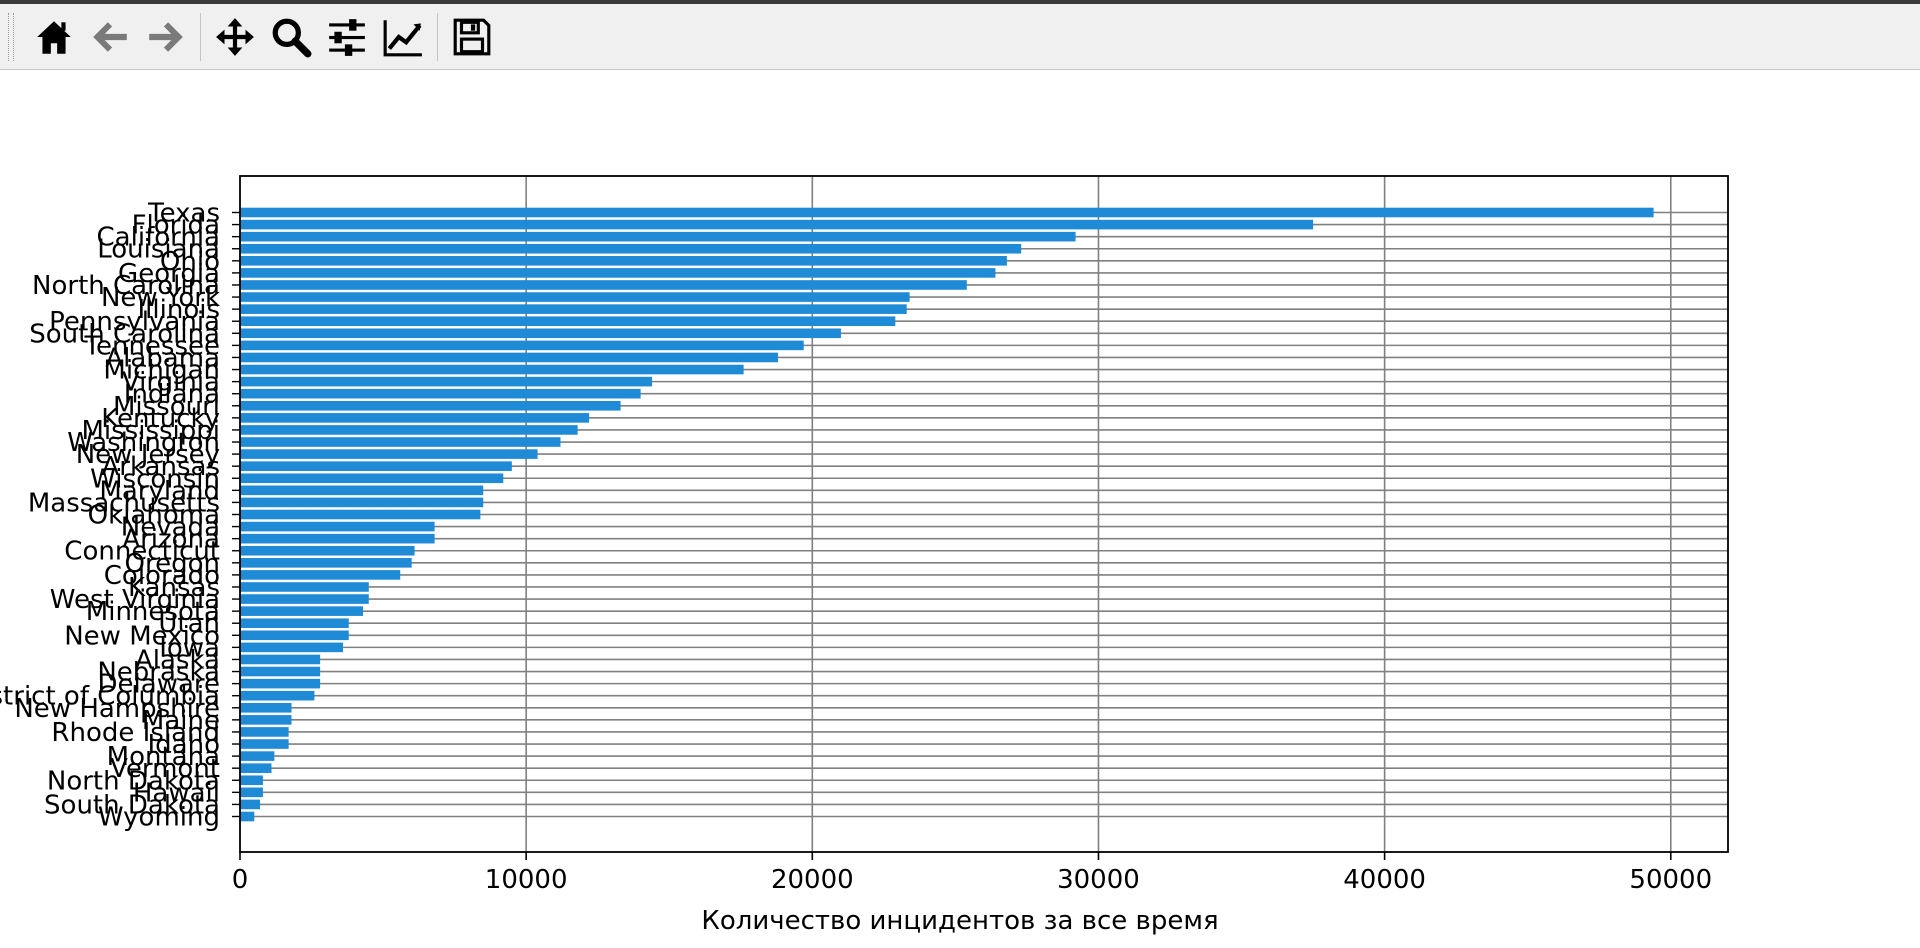 The height and width of the screenshot is (948, 1920). Describe the element at coordinates (142, 636) in the screenshot. I see `y-tick-label: New Mexico` at that location.